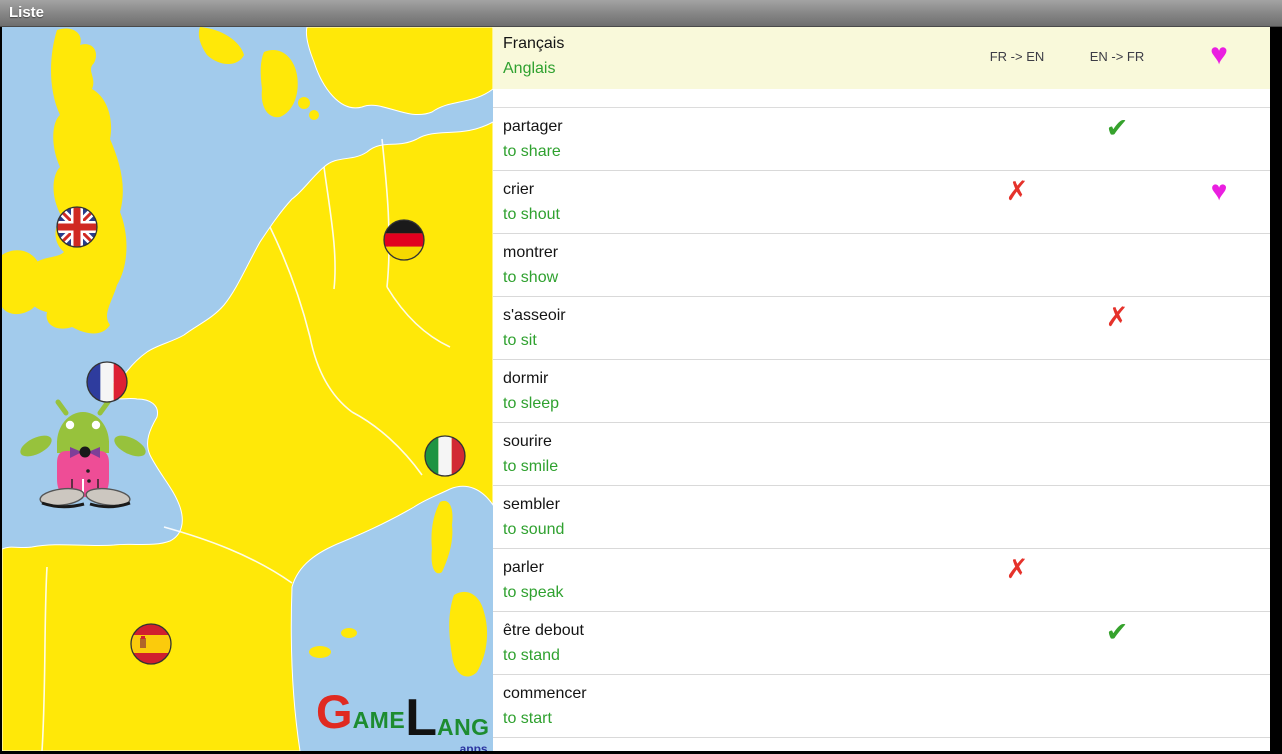 The height and width of the screenshot is (754, 1282). I want to click on list-header: Français Anglais FR -> EN EN -> FR ♥, so click(881, 58).